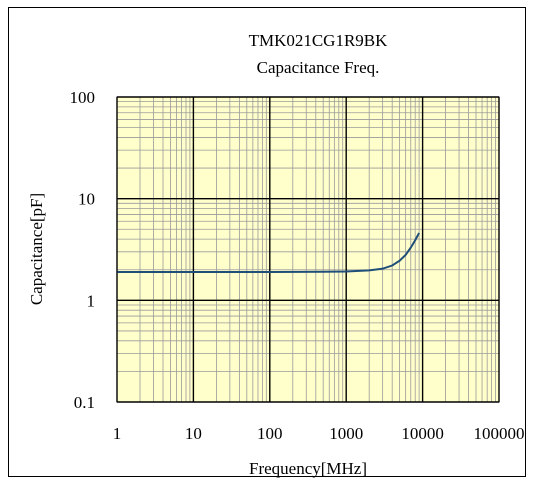 The height and width of the screenshot is (486, 535). I want to click on x-tick-label: 10000, so click(422, 433).